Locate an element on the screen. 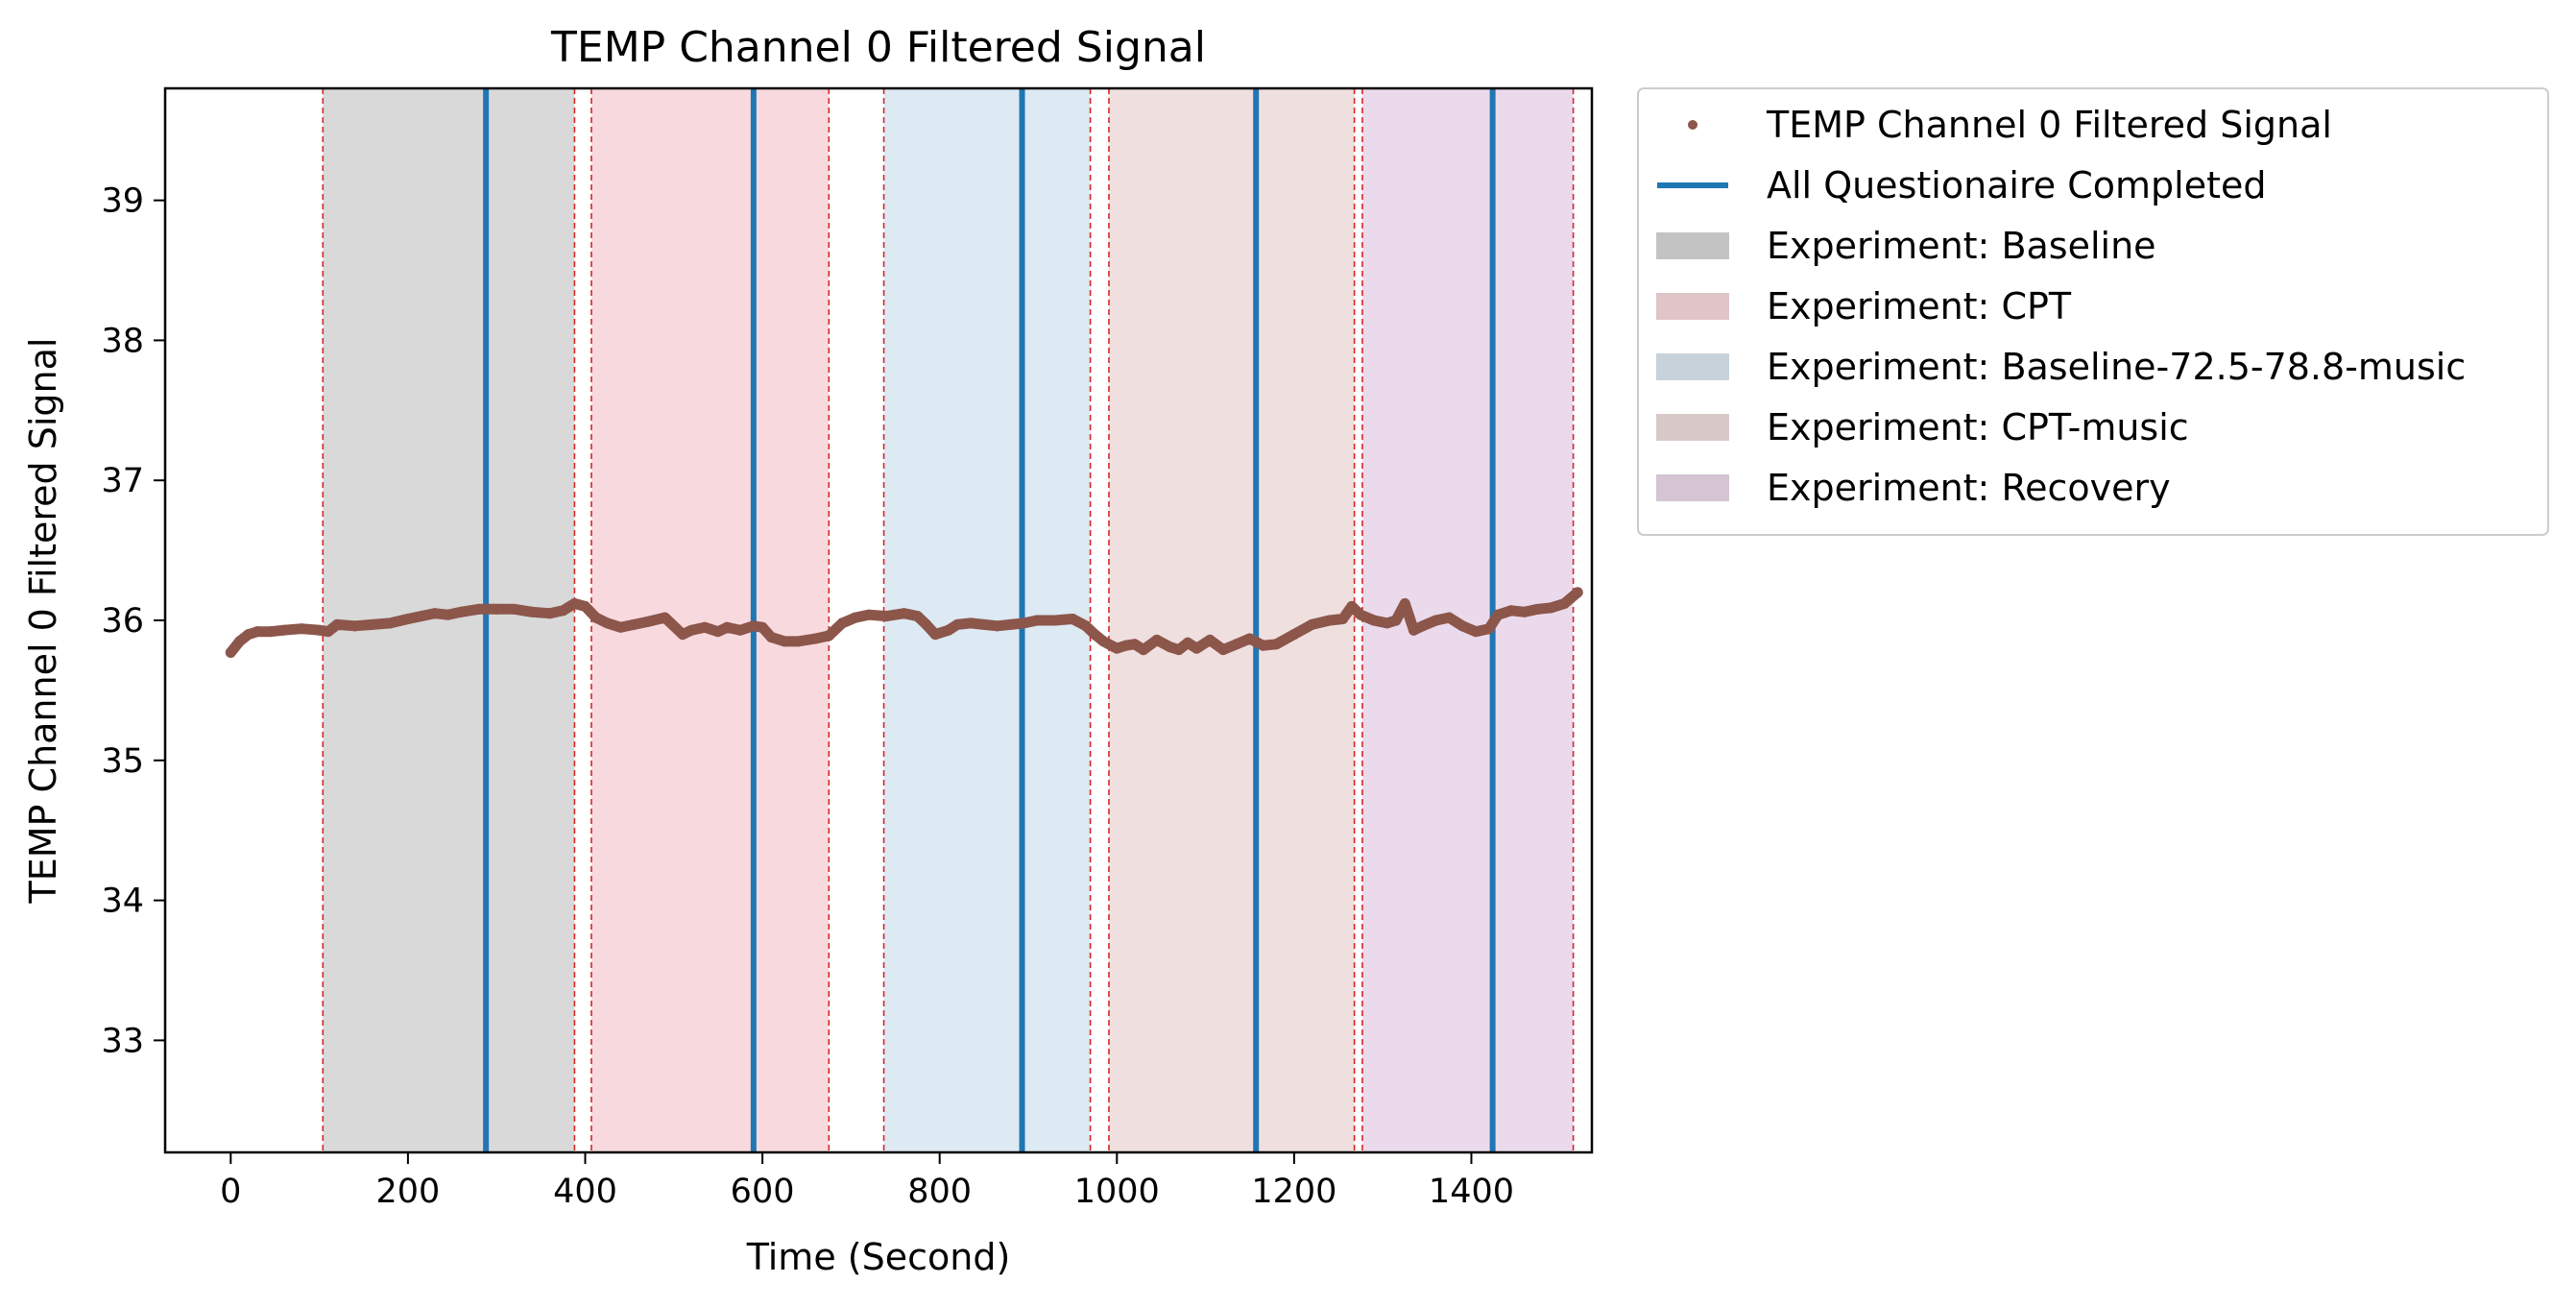  y-tick-label: 35 is located at coordinates (122, 761).